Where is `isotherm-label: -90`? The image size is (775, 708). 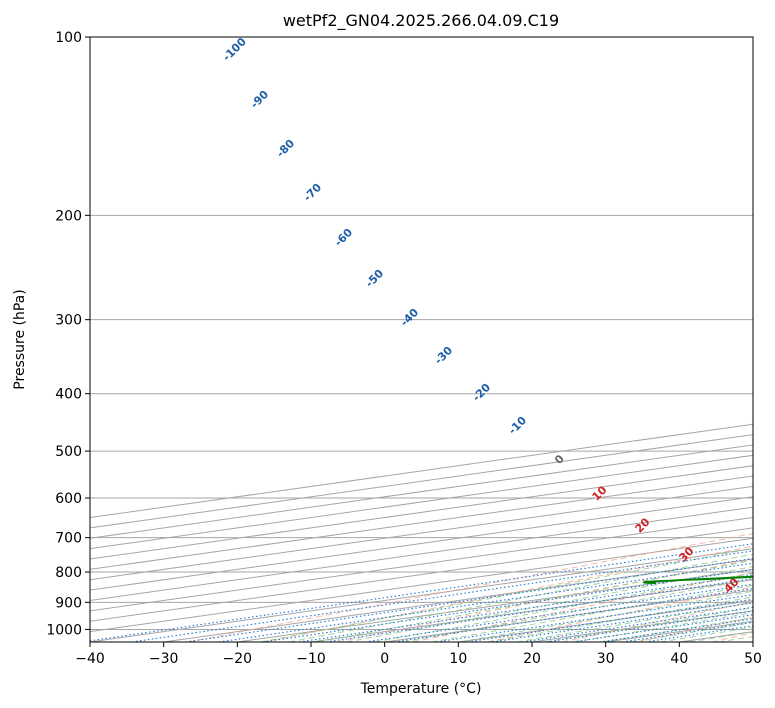 isotherm-label: -90 is located at coordinates (259, 99).